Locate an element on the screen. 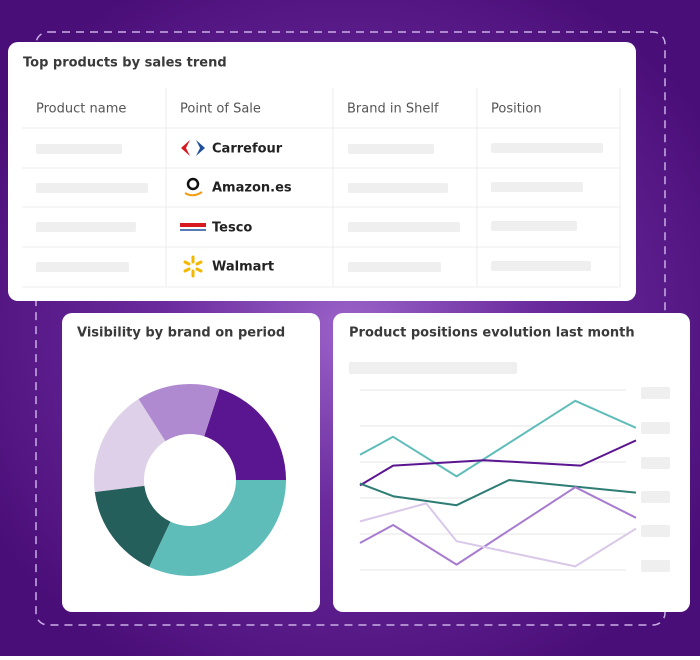 The image size is (700, 660). tesco-logo is located at coordinates (193, 227).